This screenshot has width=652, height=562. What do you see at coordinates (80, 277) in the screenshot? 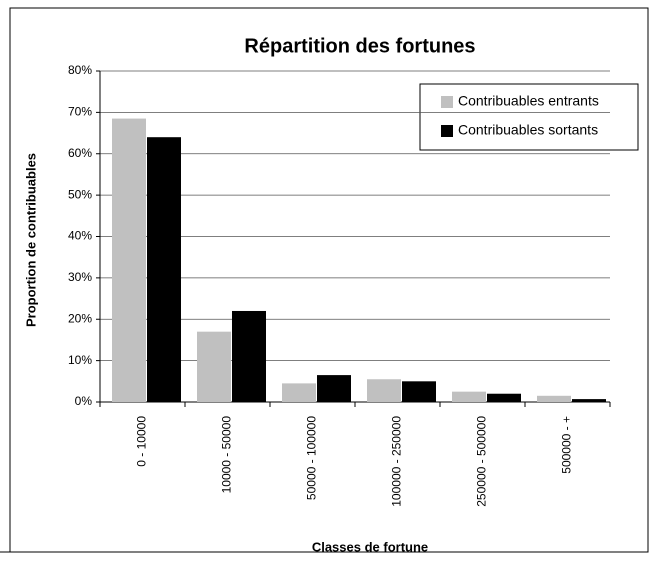
I see `y-tick-label: 30%` at bounding box center [80, 277].